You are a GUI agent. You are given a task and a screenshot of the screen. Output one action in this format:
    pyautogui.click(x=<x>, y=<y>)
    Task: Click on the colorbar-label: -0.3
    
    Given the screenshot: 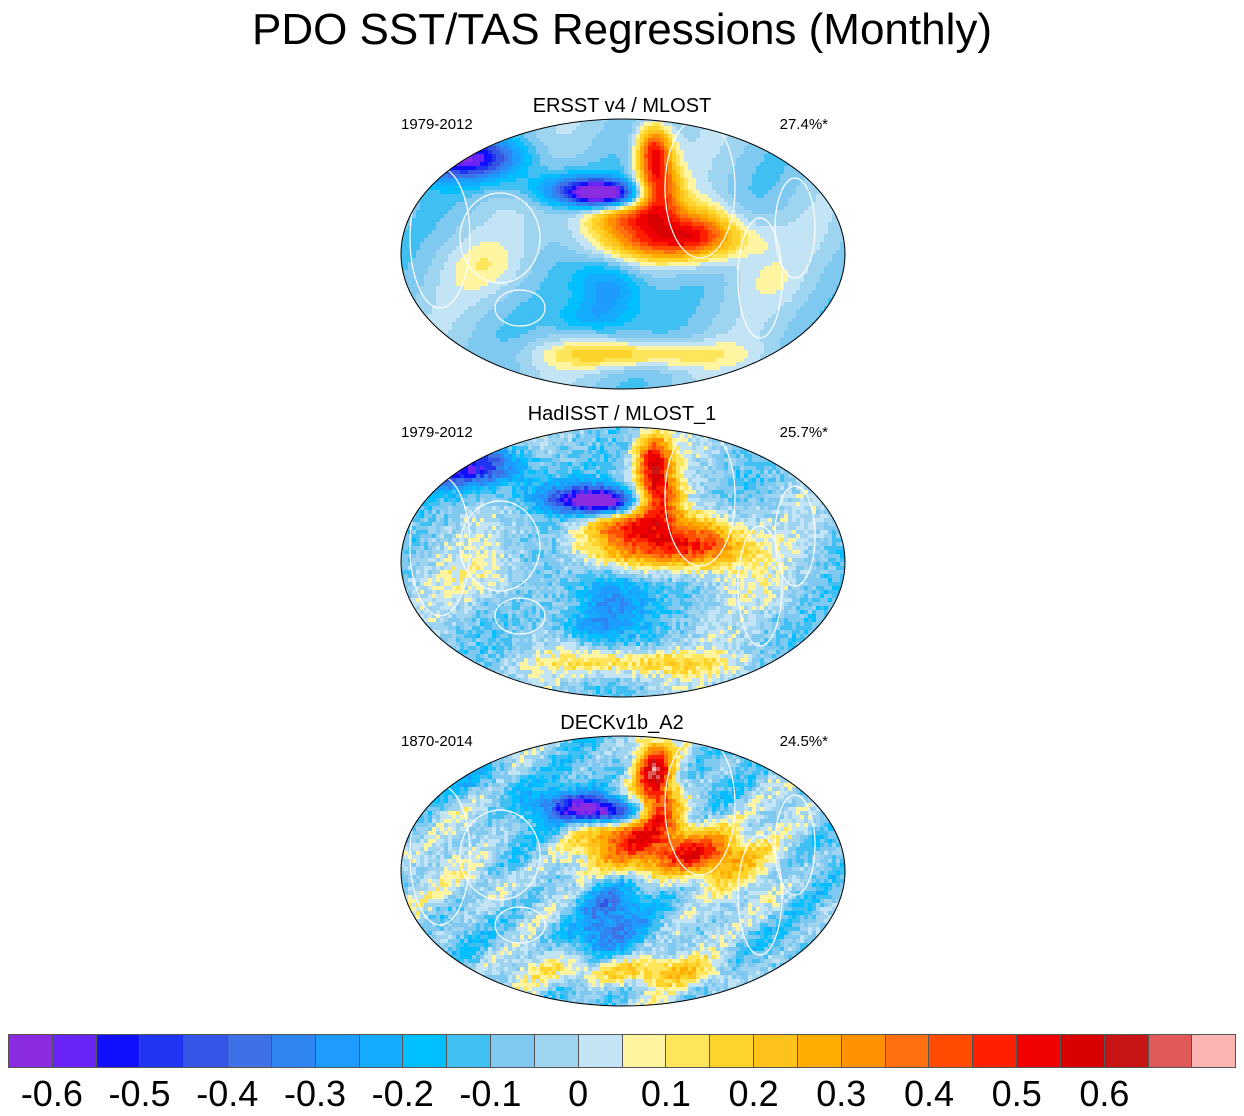 What is the action you would take?
    pyautogui.click(x=315, y=1094)
    